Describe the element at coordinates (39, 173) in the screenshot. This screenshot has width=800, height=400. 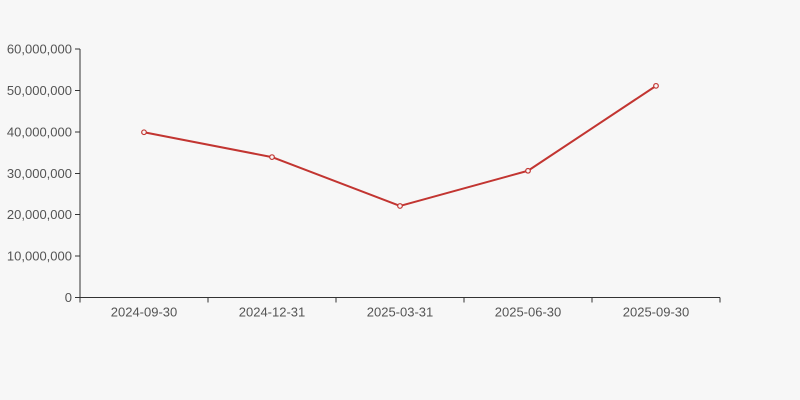
I see `y-tick-label: 30,000,000` at that location.